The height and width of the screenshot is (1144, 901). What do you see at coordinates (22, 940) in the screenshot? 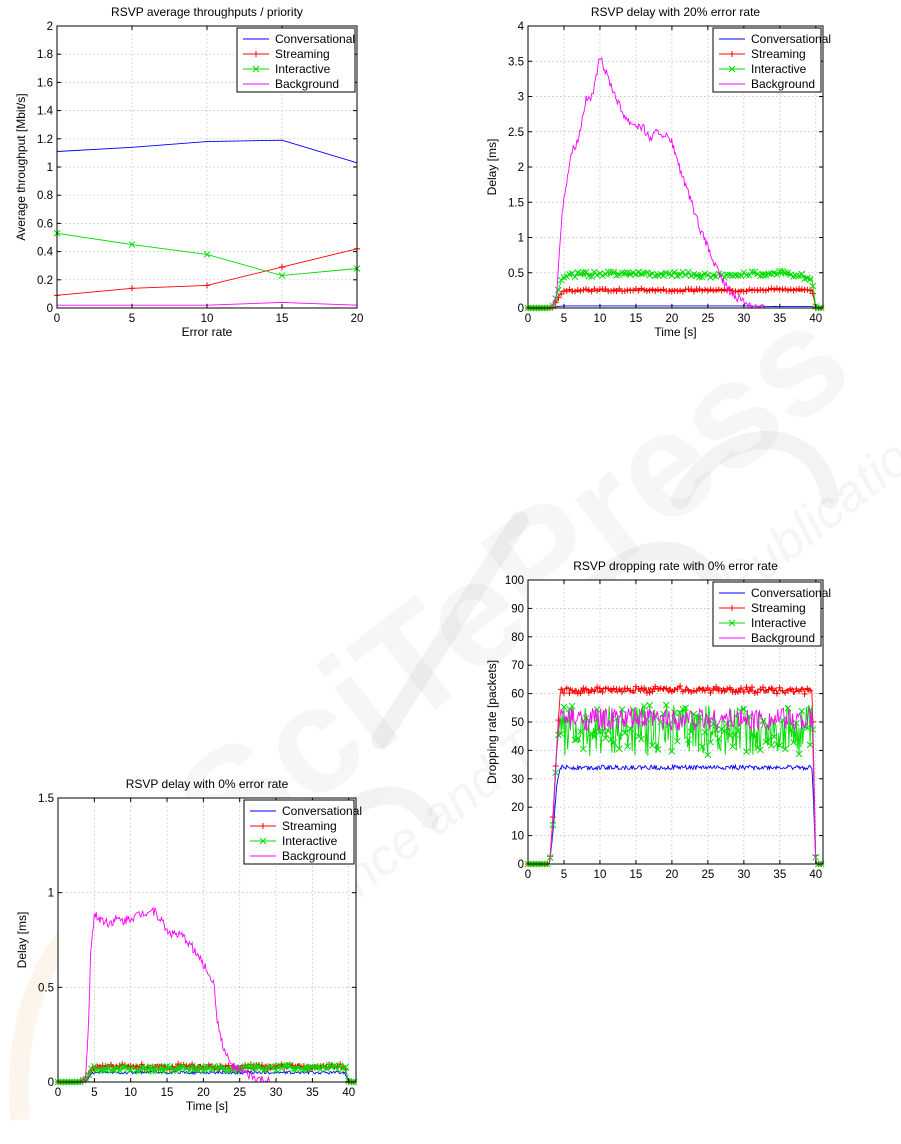
I see `y-axis-label: Delay [ms]` at bounding box center [22, 940].